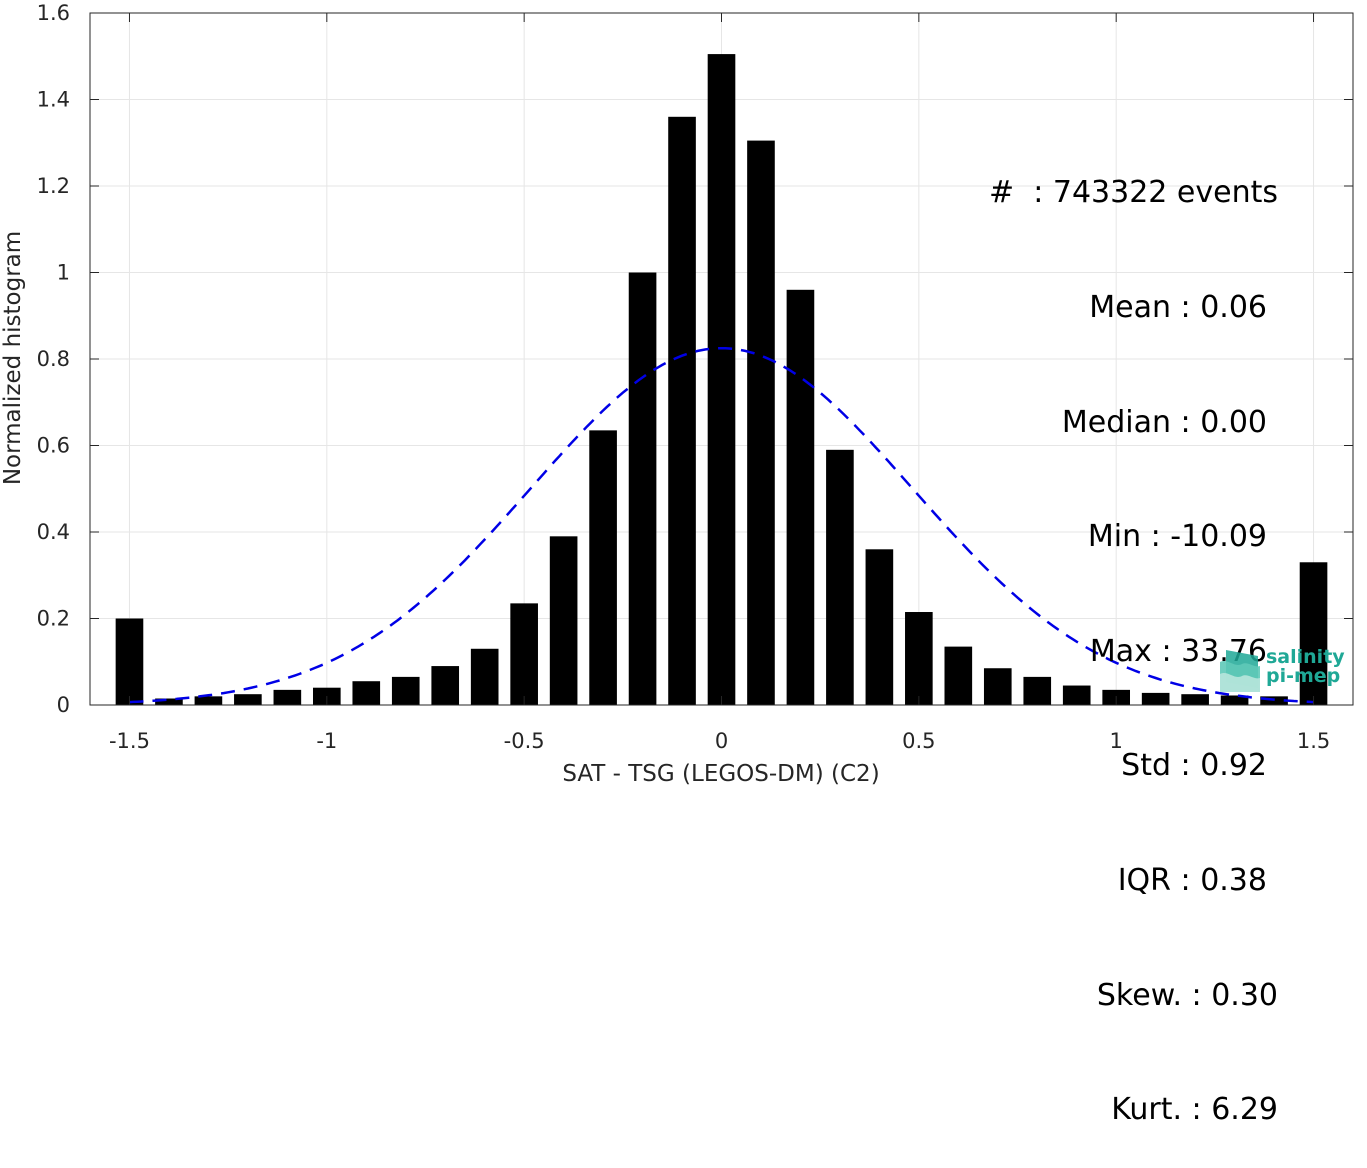  I want to click on x-tick-labels: -1.5 -1 -0.5 0 0.5 1 1.5, so click(719, 741).